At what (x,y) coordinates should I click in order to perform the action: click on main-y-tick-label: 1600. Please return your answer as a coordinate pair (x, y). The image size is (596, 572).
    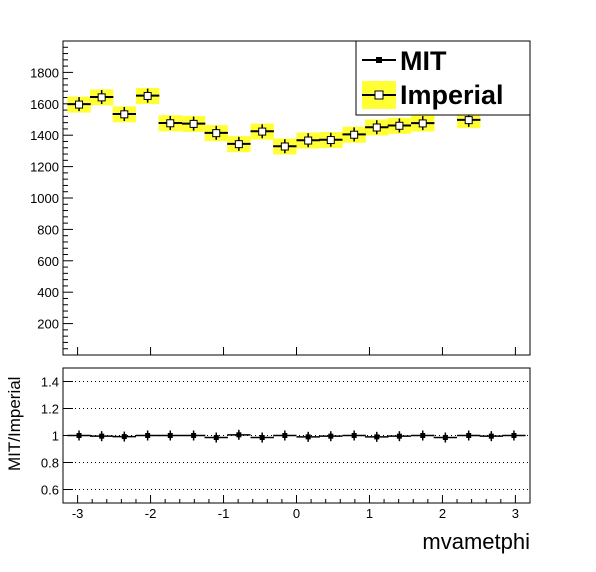
    Looking at the image, I should click on (44, 104).